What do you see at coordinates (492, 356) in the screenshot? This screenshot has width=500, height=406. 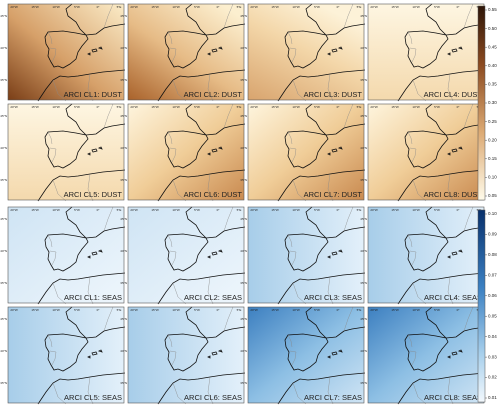 I see `colorbar-tick-label: 0.03` at bounding box center [492, 356].